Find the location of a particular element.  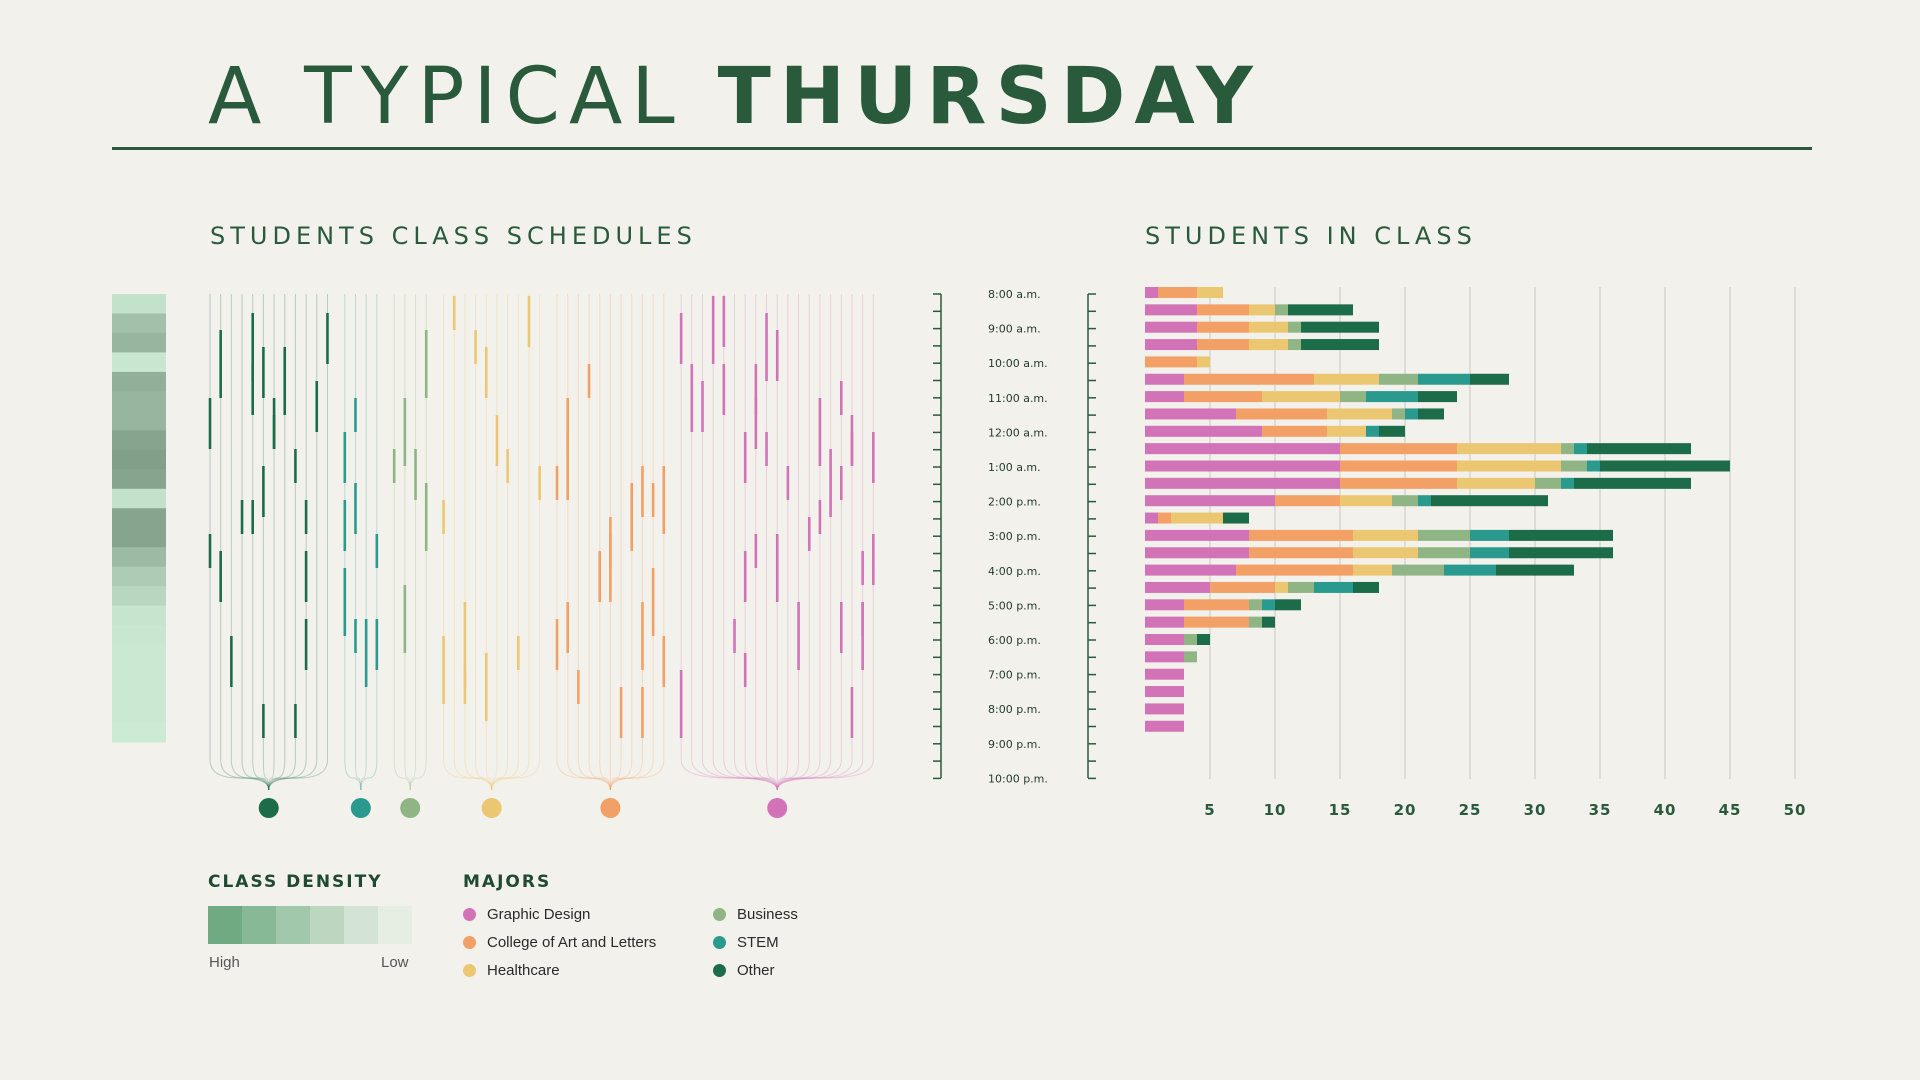

density-low-label: Low is located at coordinates (395, 962).